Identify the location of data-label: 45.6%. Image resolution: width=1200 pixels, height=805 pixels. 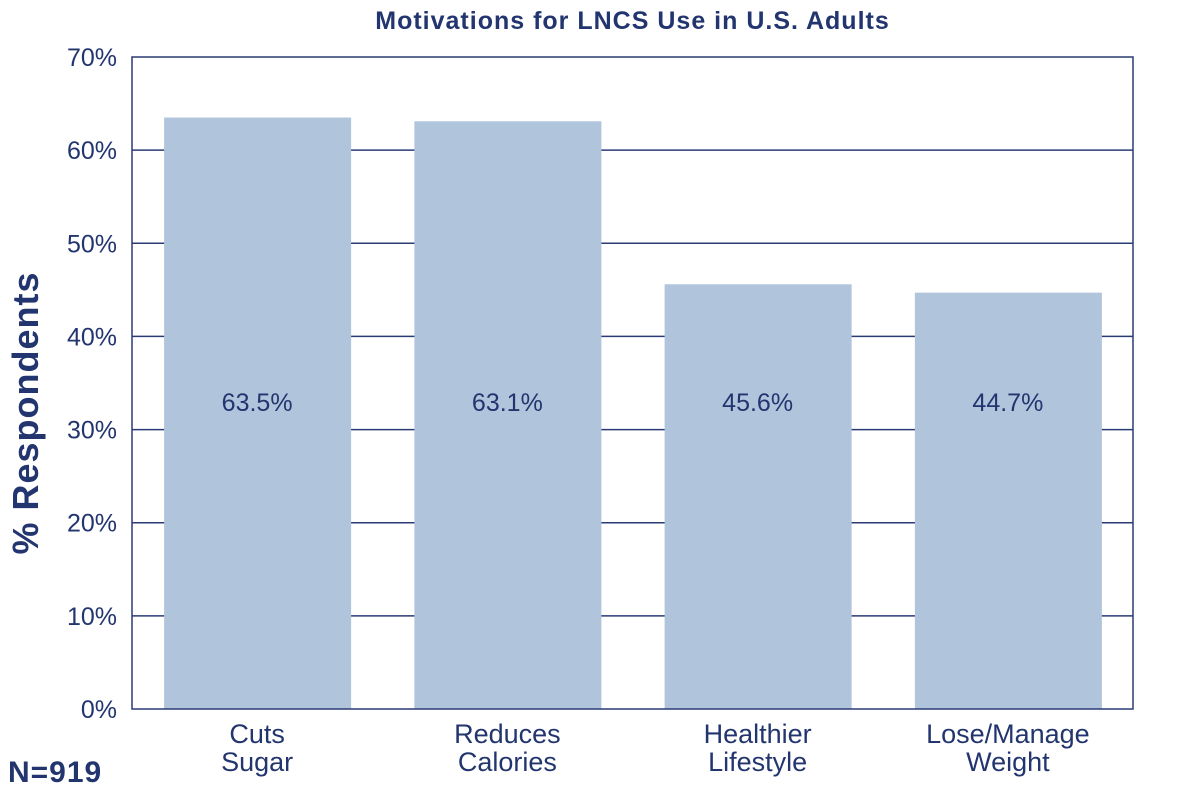
(757, 403).